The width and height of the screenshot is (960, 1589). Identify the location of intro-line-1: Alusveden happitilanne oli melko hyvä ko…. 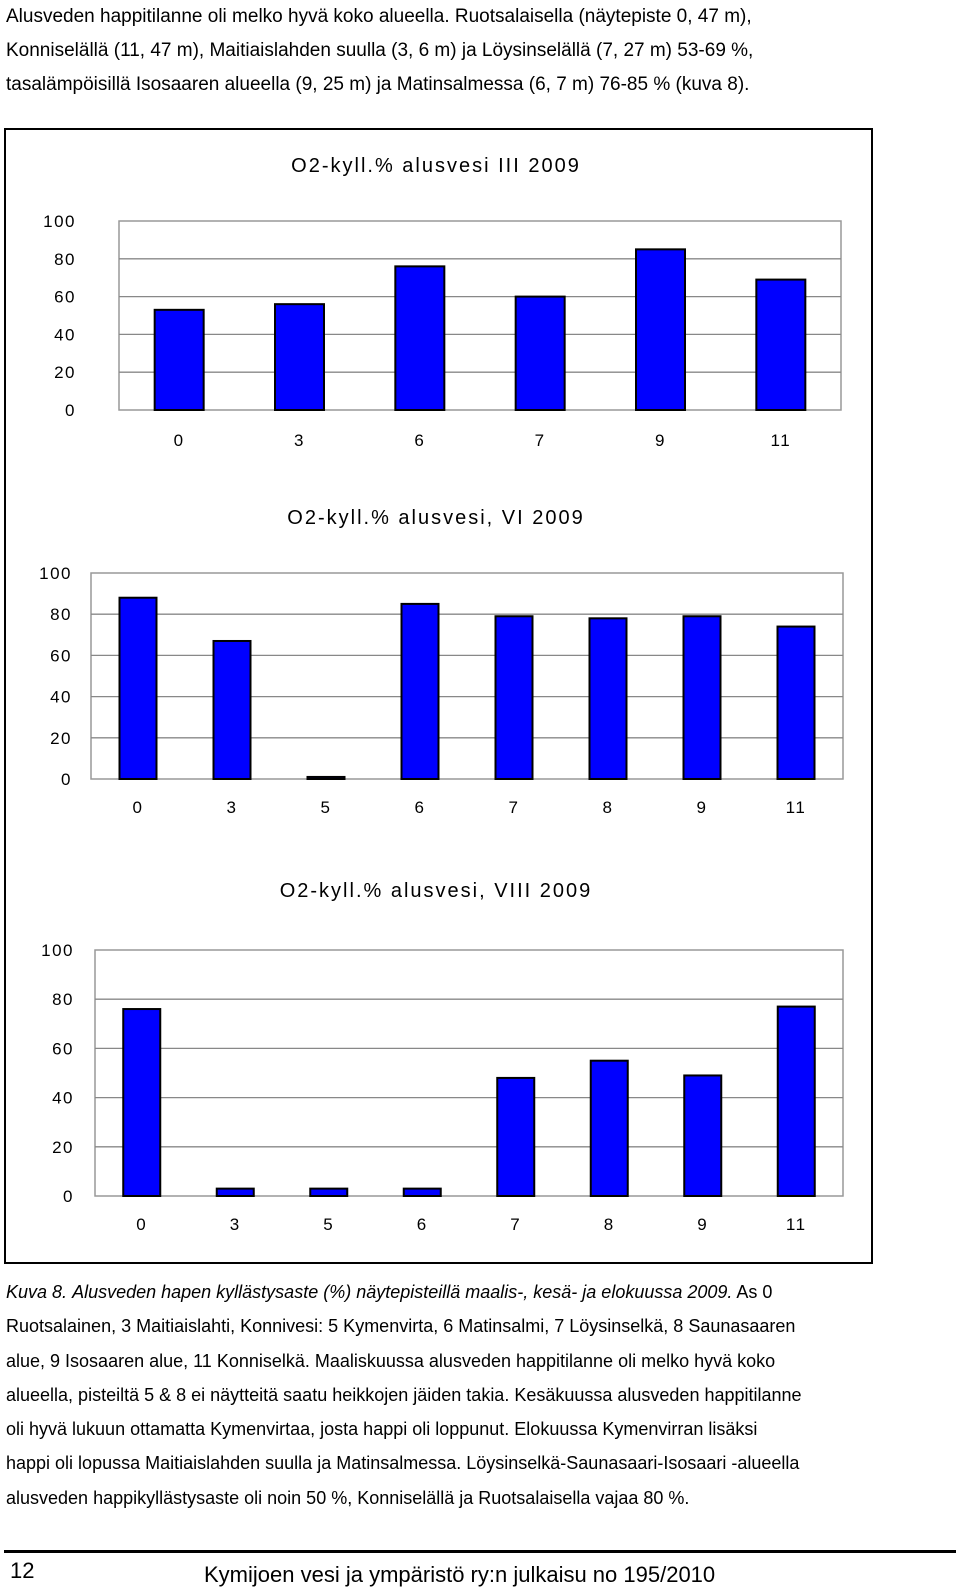
(379, 16).